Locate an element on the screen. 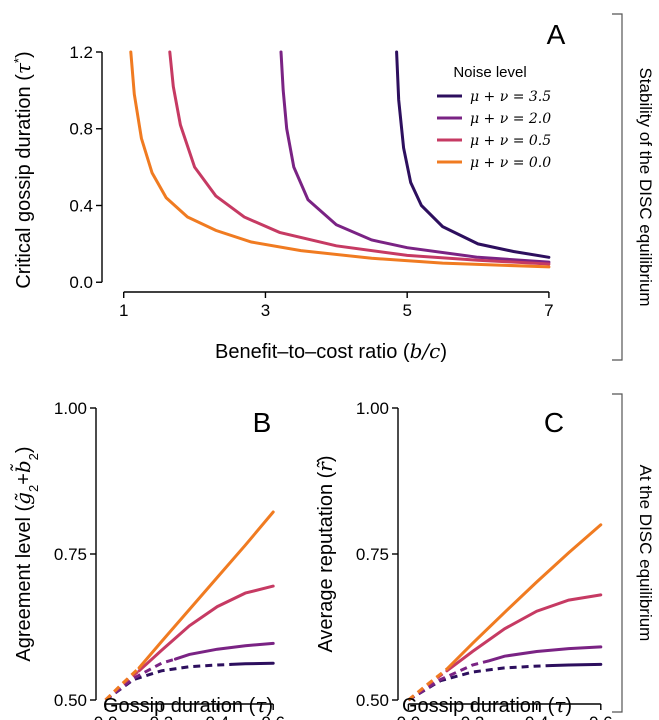 The width and height of the screenshot is (659, 720). panel-letter: A is located at coordinates (556, 34).